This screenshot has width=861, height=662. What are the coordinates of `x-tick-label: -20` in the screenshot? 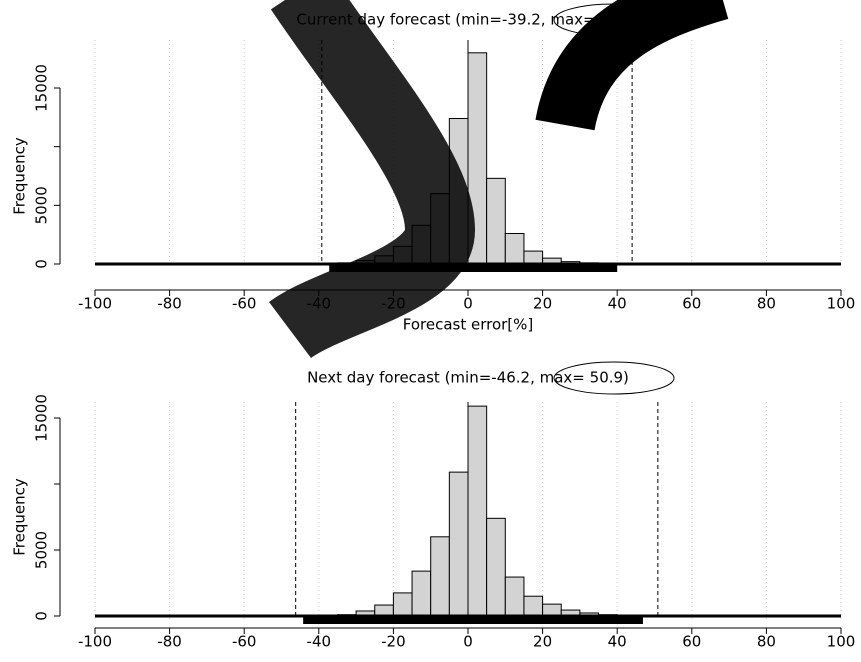 It's located at (393, 642).